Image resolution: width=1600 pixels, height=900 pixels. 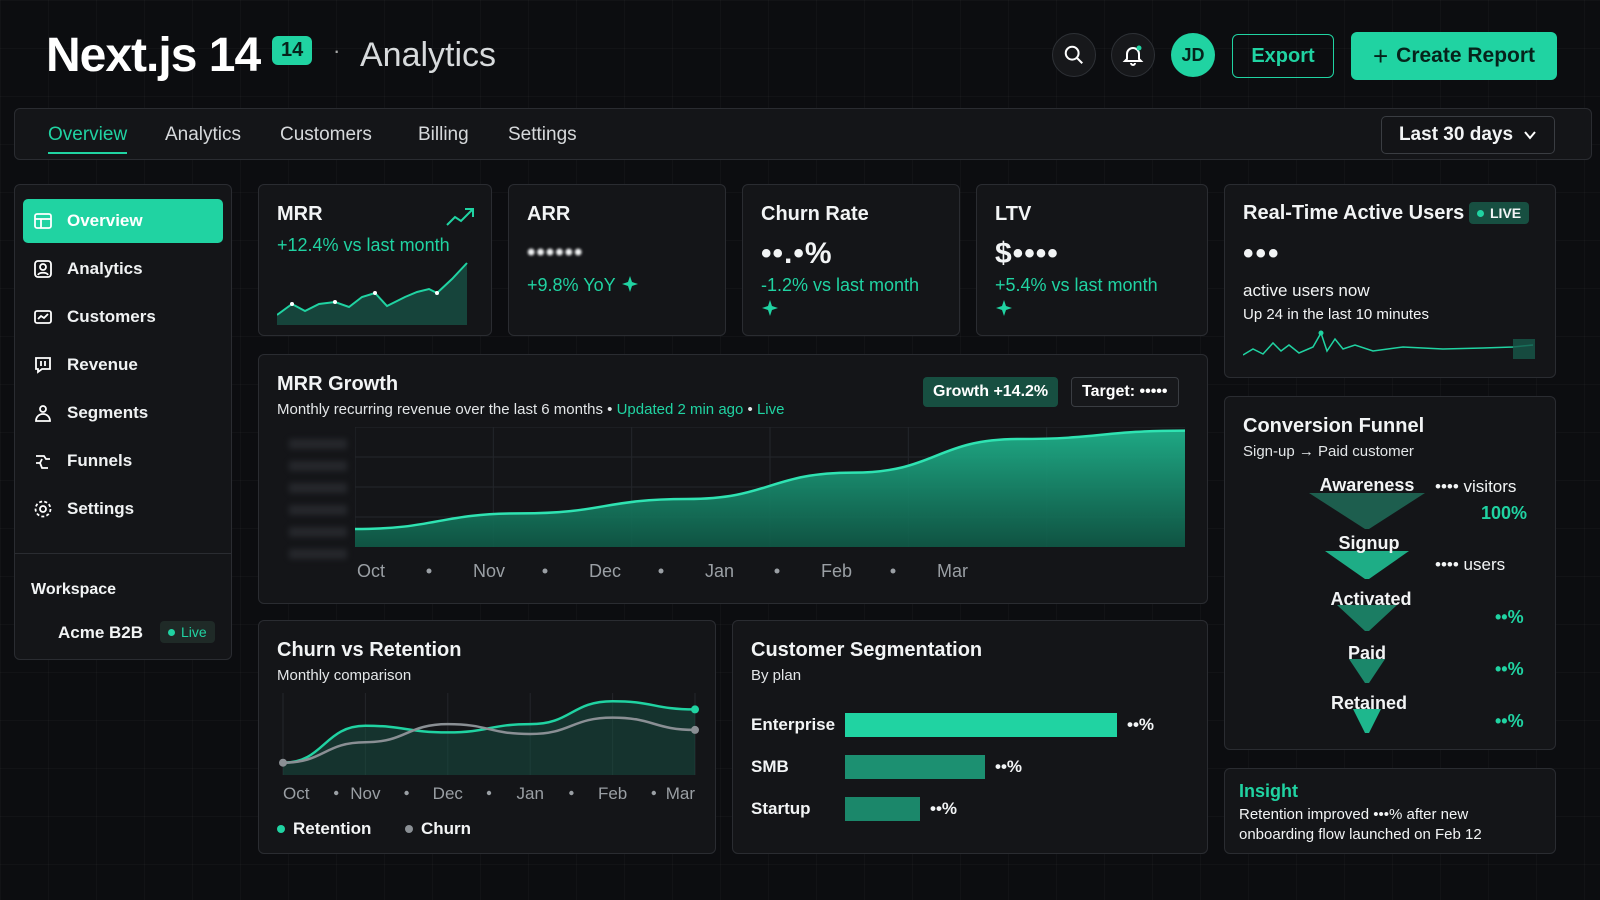 I want to click on kpi-card-churn-rate: Churn Rate ••.•% -1.2% vs last month, so click(x=851, y=260).